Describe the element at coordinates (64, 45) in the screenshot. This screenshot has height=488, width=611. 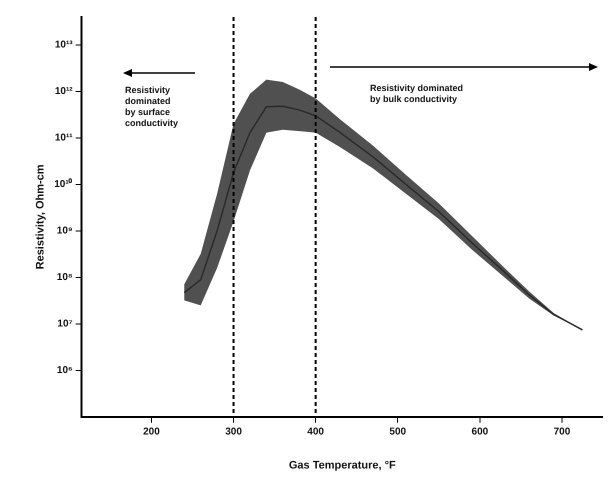
I see `y-tick-label: 10¹³` at that location.